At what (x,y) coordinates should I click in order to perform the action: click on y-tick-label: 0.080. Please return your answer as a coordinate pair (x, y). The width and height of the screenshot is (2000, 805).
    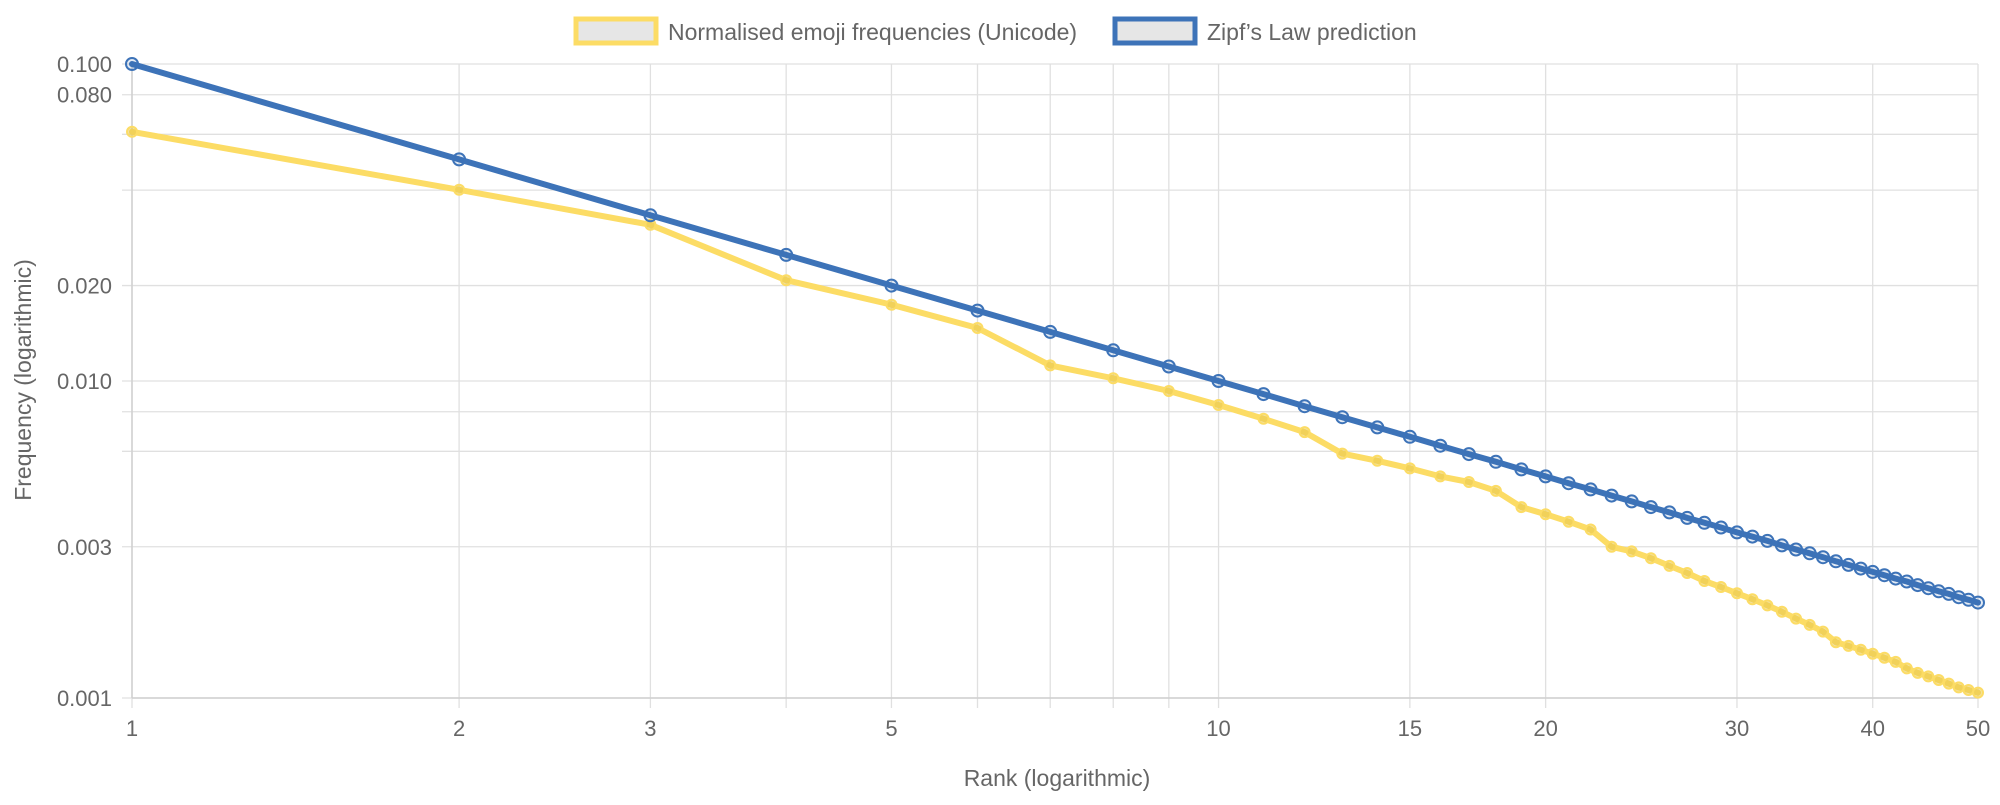
    Looking at the image, I should click on (84, 95).